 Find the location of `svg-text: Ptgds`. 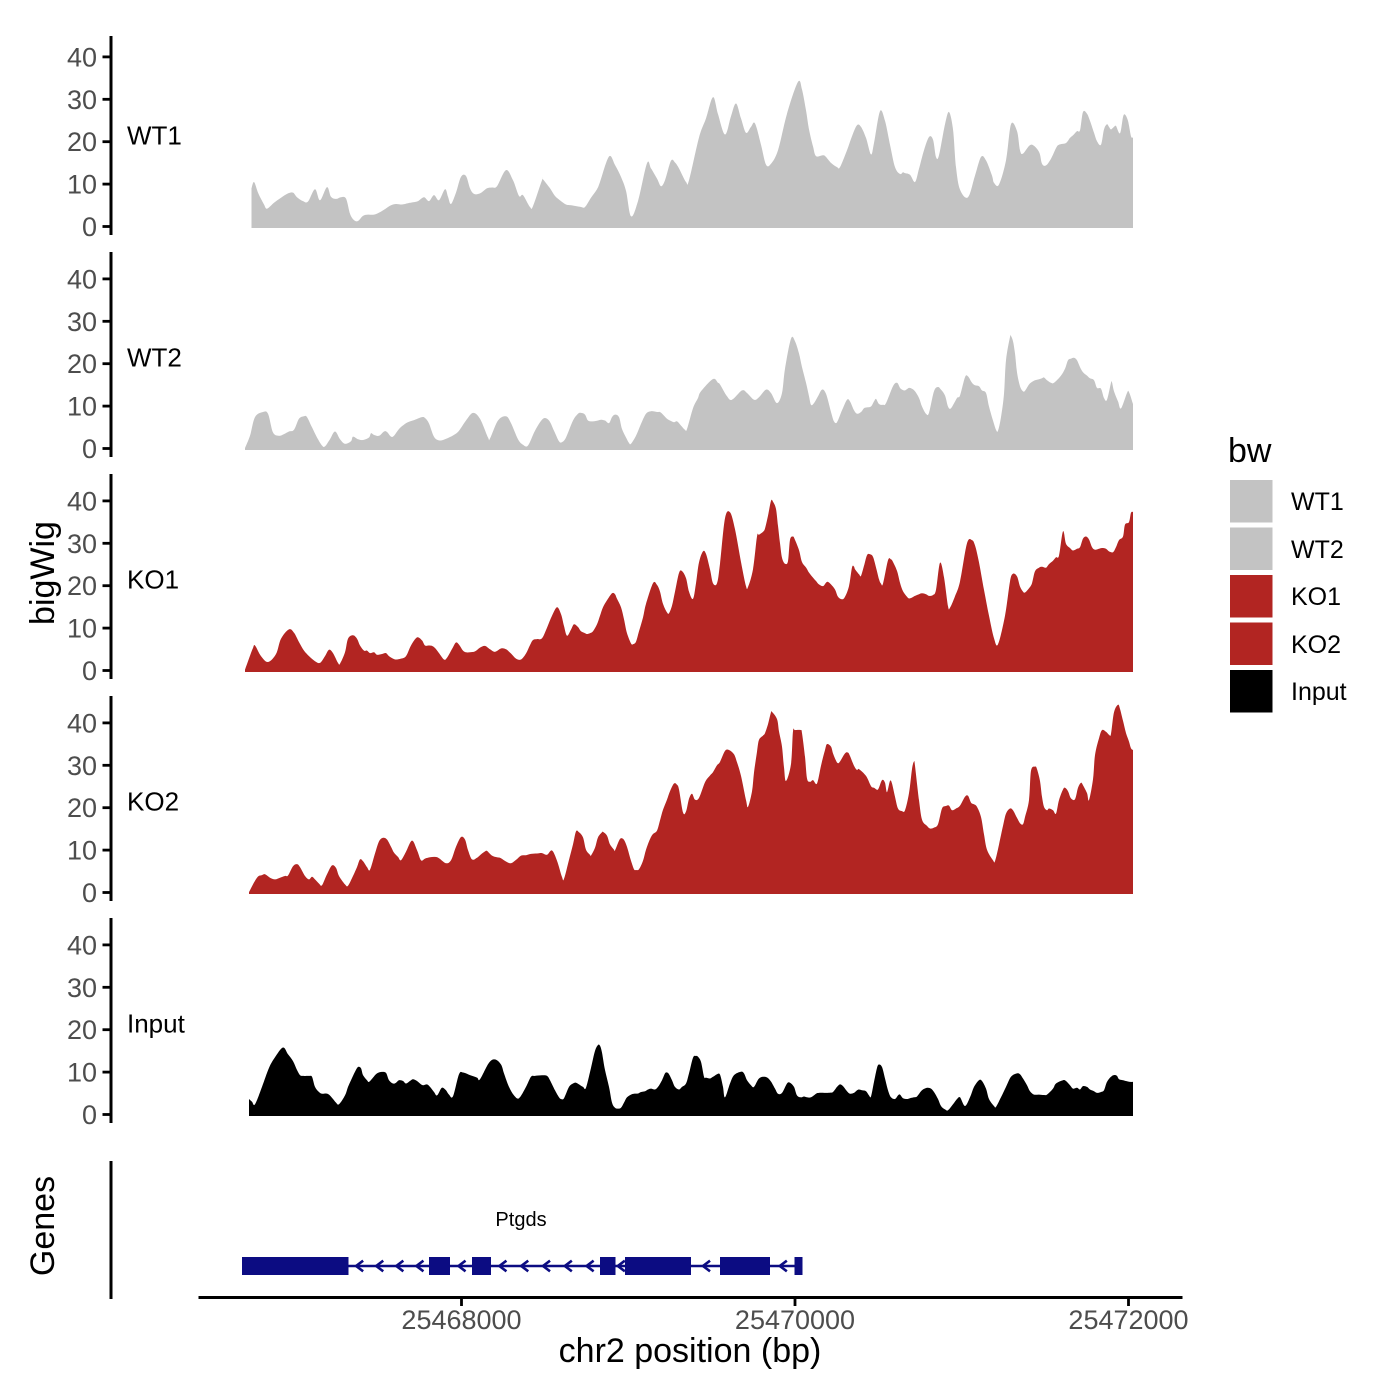

svg-text: Ptgds is located at coordinates (520, 1220).